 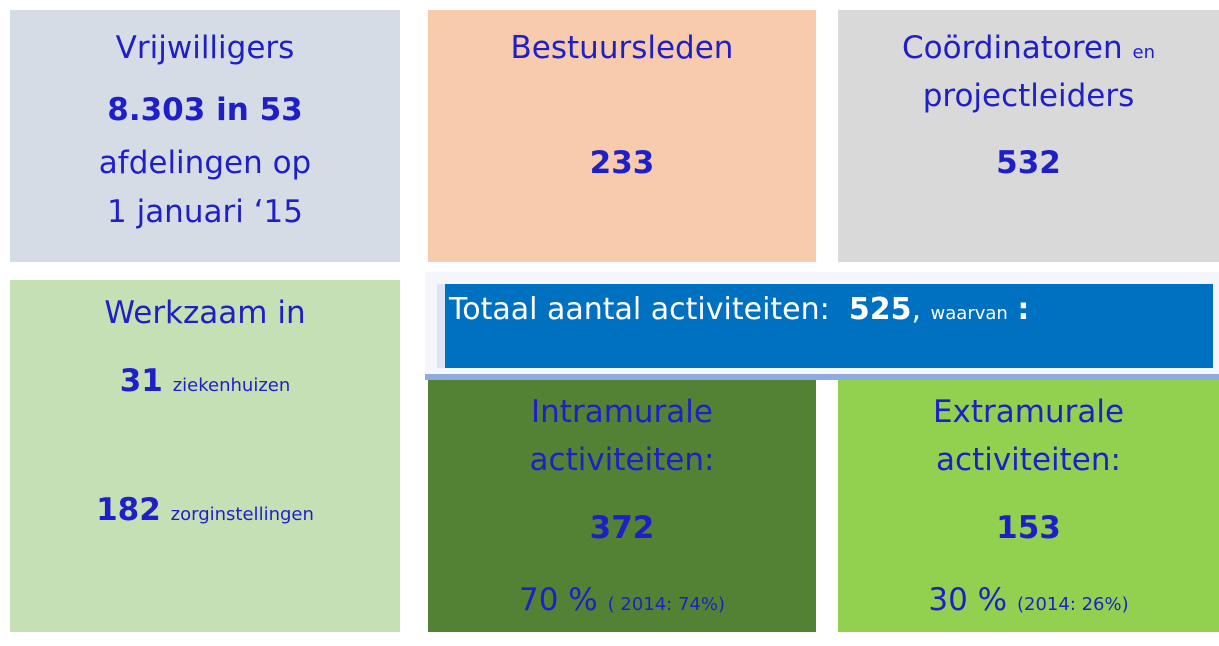 I want to click on percent: 70 %, so click(x=558, y=600).